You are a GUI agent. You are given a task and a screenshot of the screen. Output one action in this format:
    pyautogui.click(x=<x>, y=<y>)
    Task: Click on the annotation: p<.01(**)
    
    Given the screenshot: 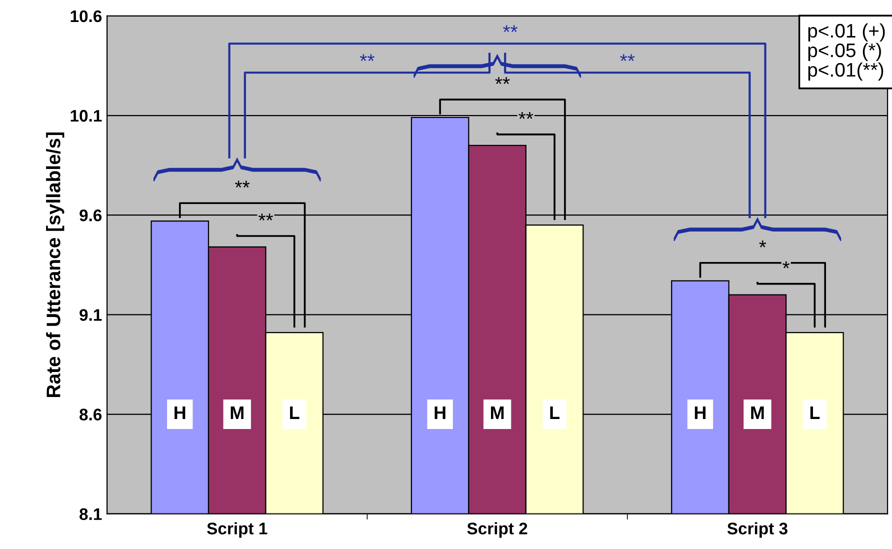 What is the action you would take?
    pyautogui.click(x=846, y=71)
    